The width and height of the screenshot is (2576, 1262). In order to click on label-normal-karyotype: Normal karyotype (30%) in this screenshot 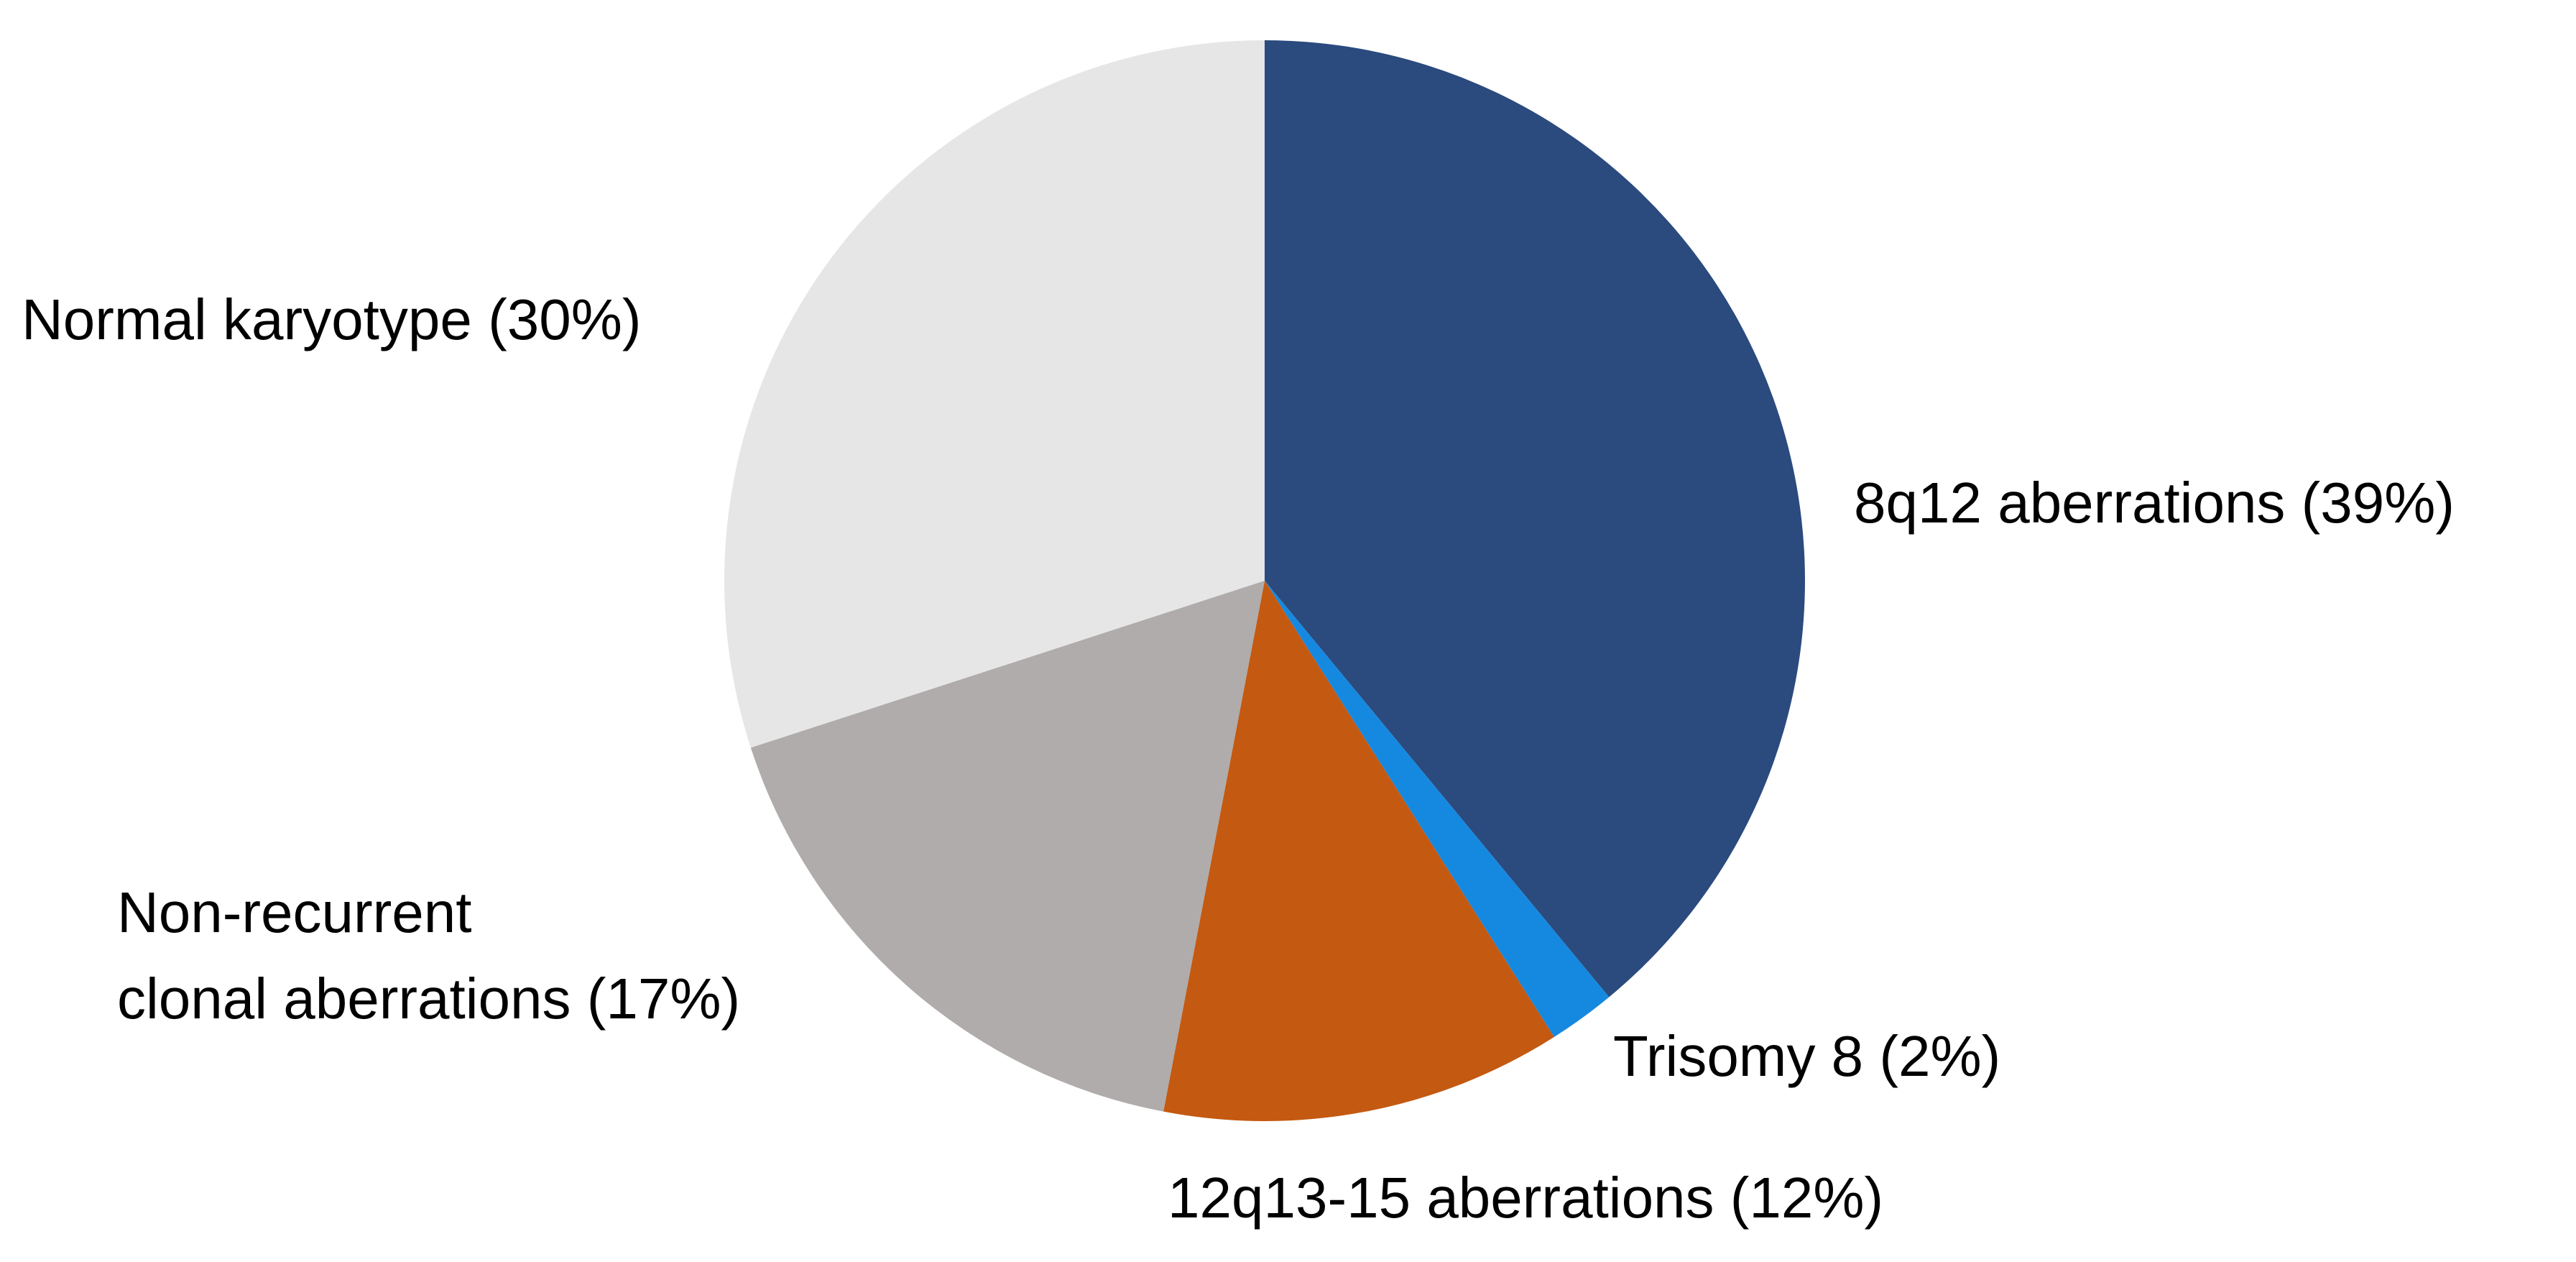, I will do `click(332, 320)`.